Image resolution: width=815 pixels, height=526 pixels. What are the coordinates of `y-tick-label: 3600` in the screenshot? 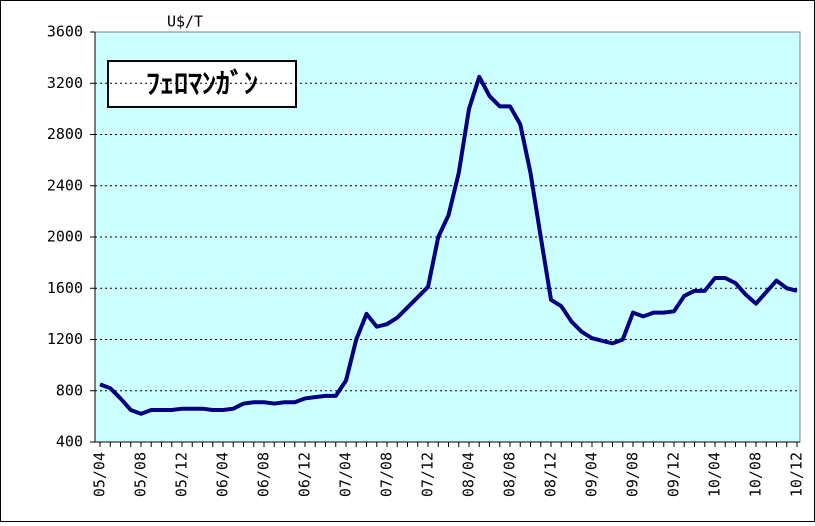 It's located at (65, 32).